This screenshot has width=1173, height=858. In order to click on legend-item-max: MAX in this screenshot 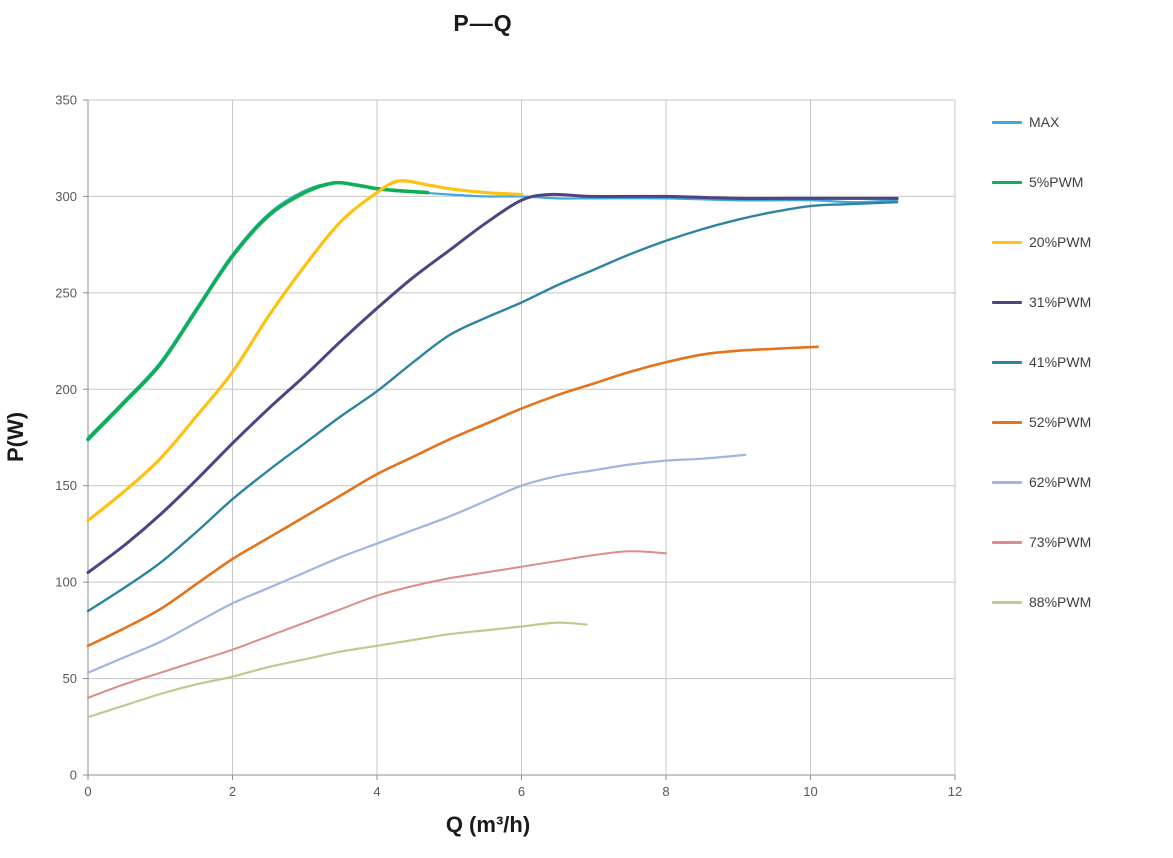, I will do `click(1041, 122)`.